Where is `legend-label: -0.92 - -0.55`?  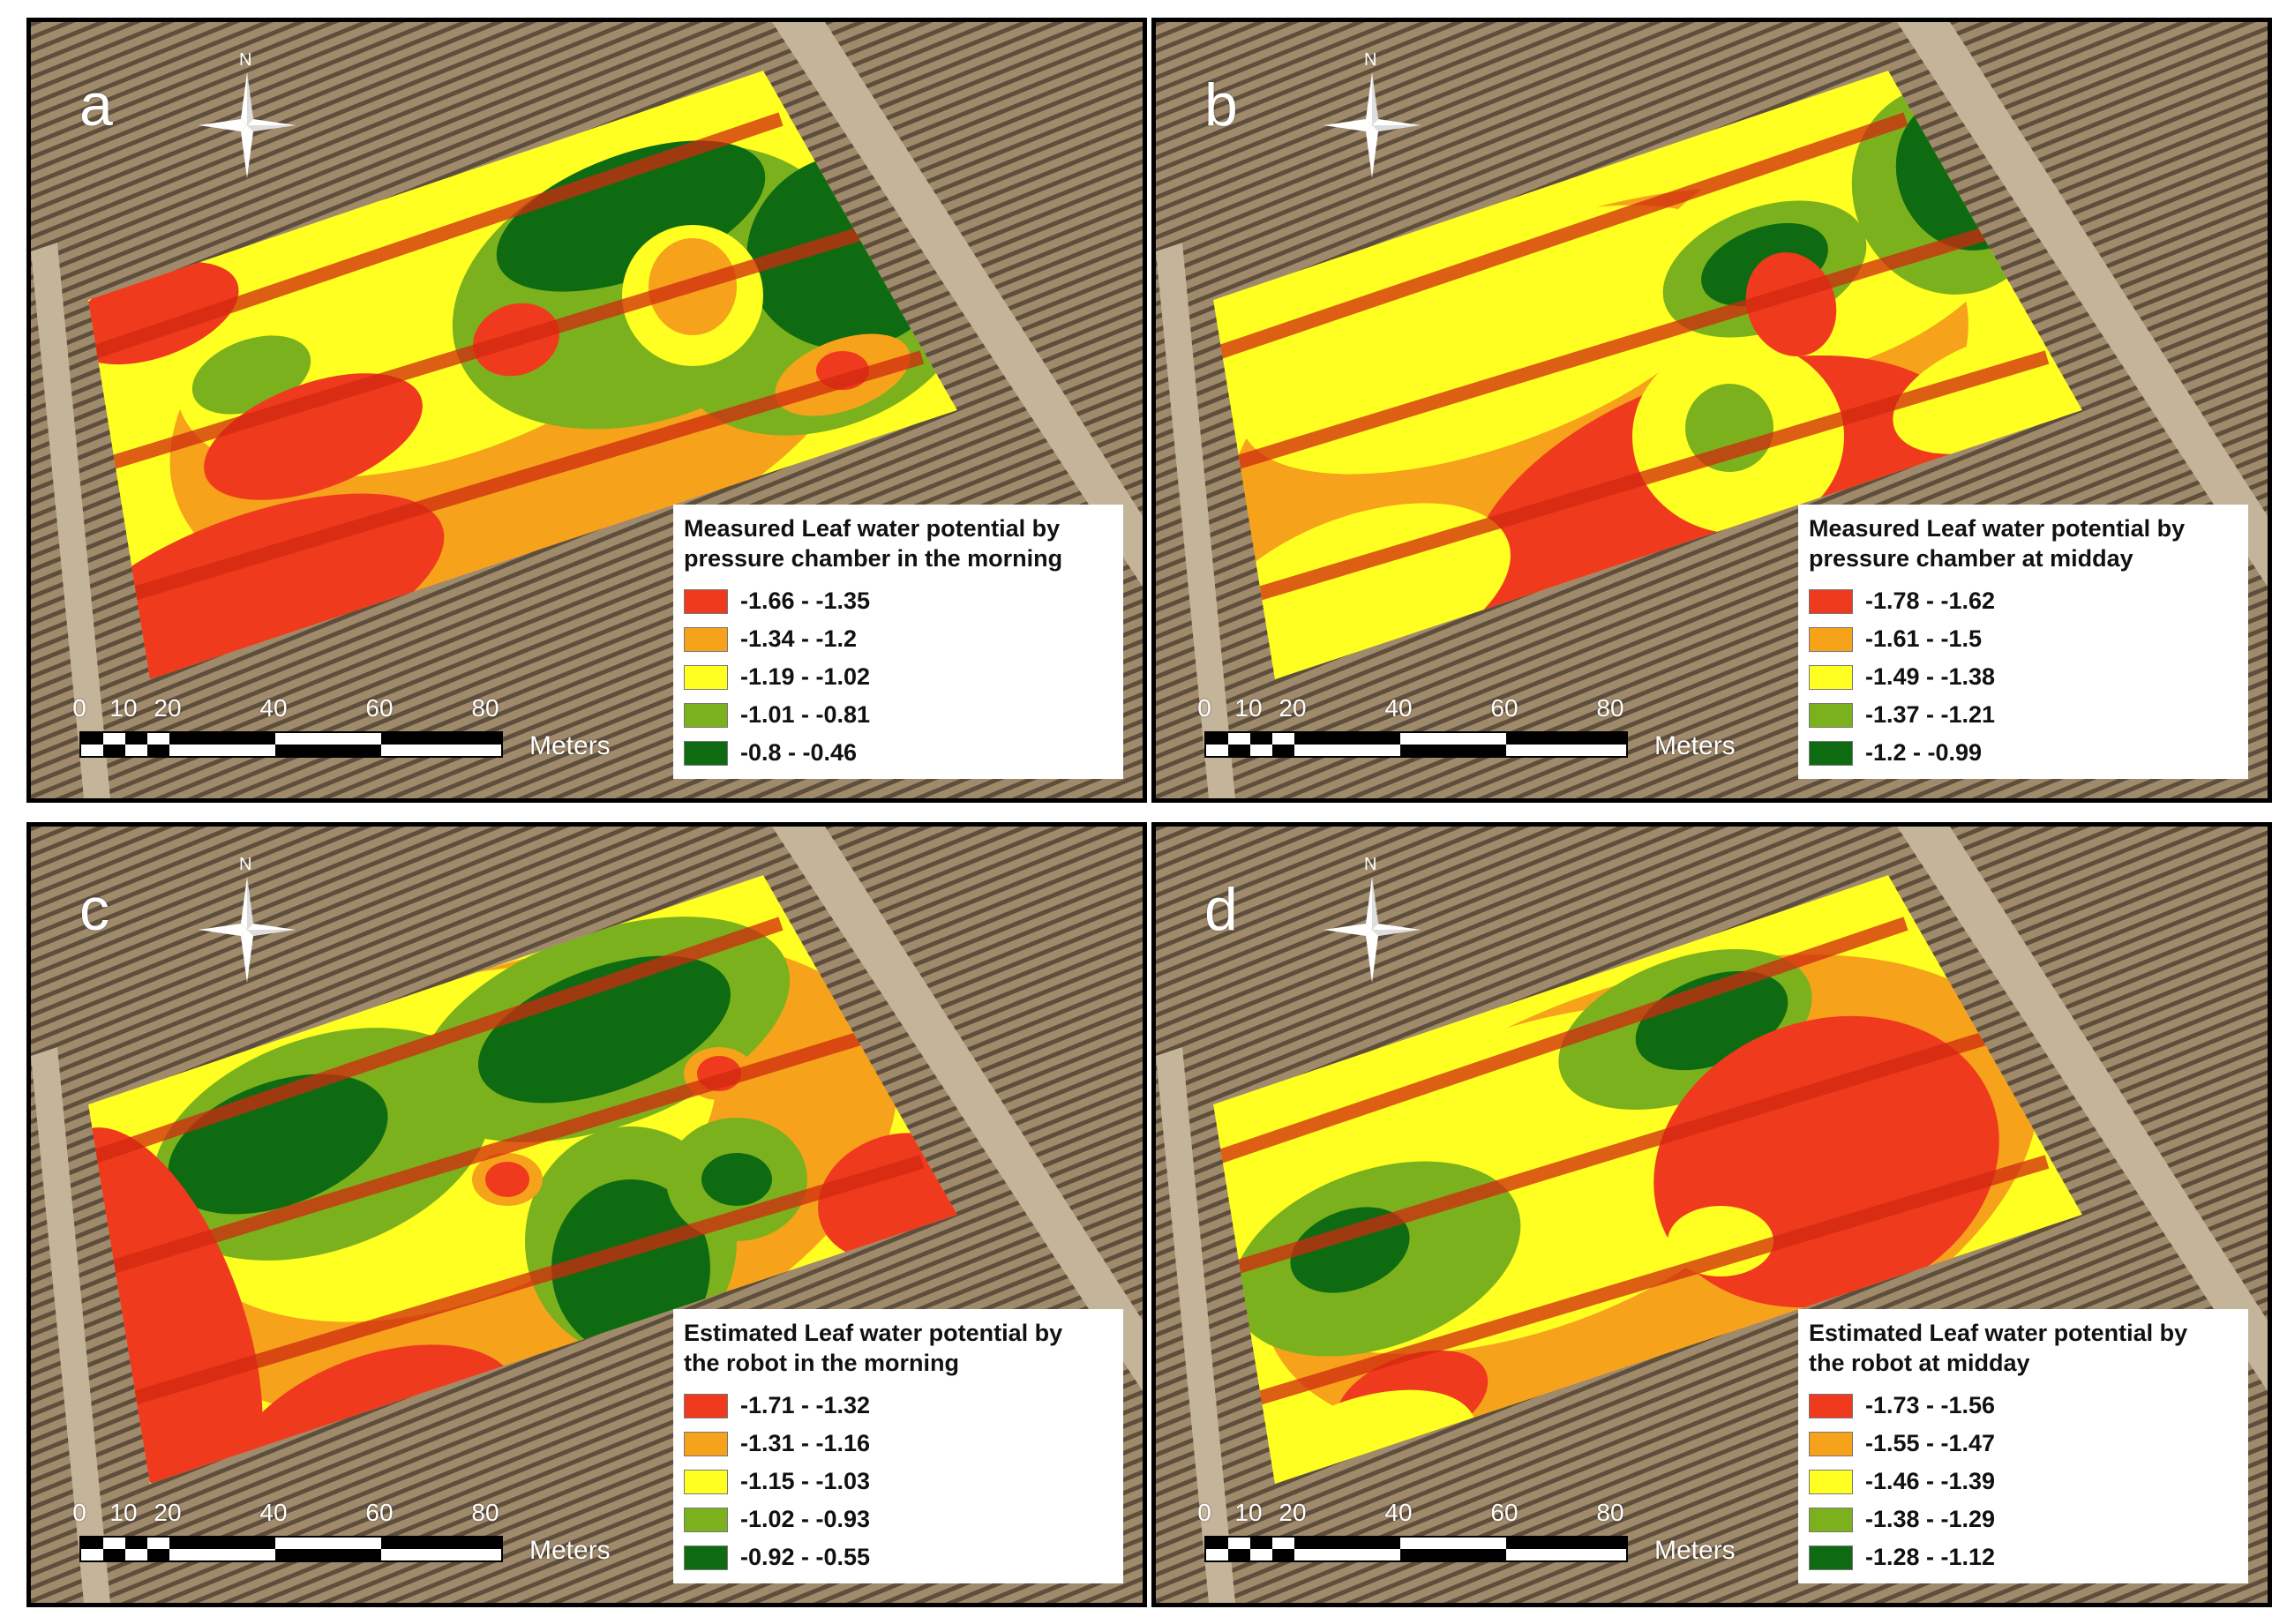 legend-label: -0.92 - -0.55 is located at coordinates (805, 1557).